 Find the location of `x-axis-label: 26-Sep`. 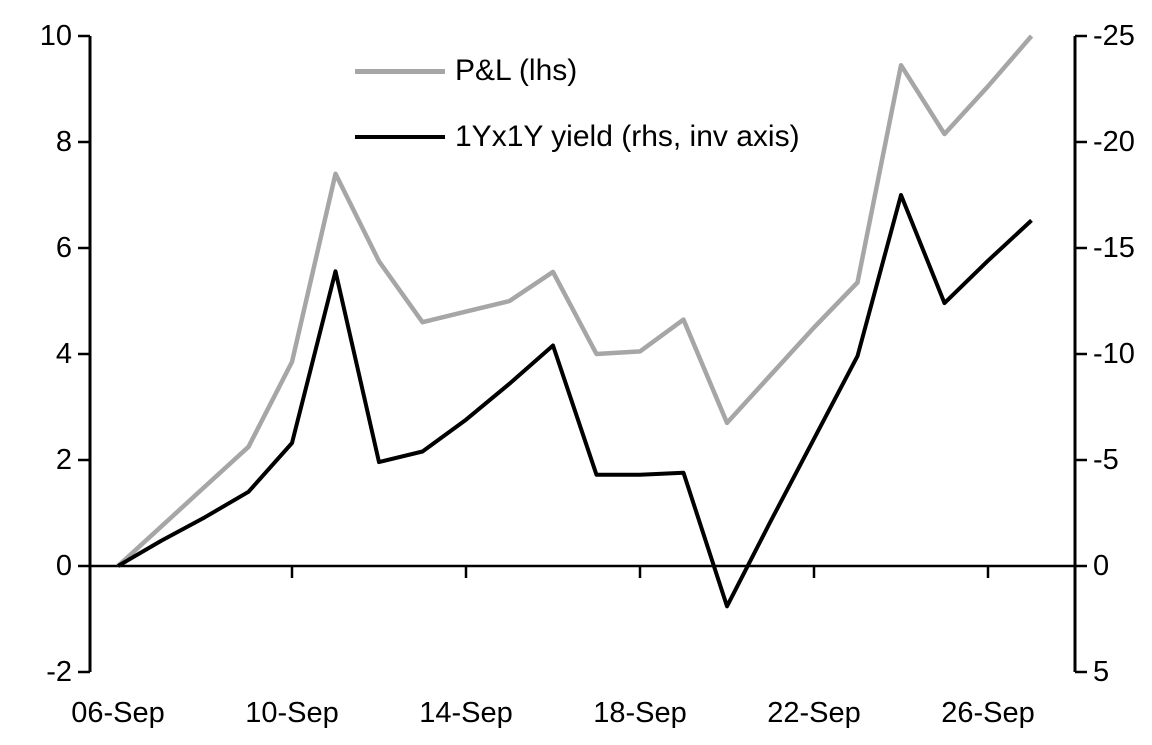

x-axis-label: 26-Sep is located at coordinates (988, 713).